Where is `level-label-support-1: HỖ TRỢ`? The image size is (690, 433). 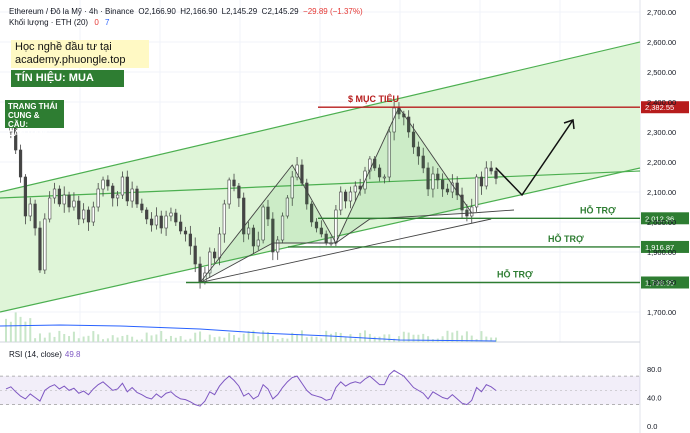
level-label-support-1: HỖ TRỢ is located at coordinates (598, 209).